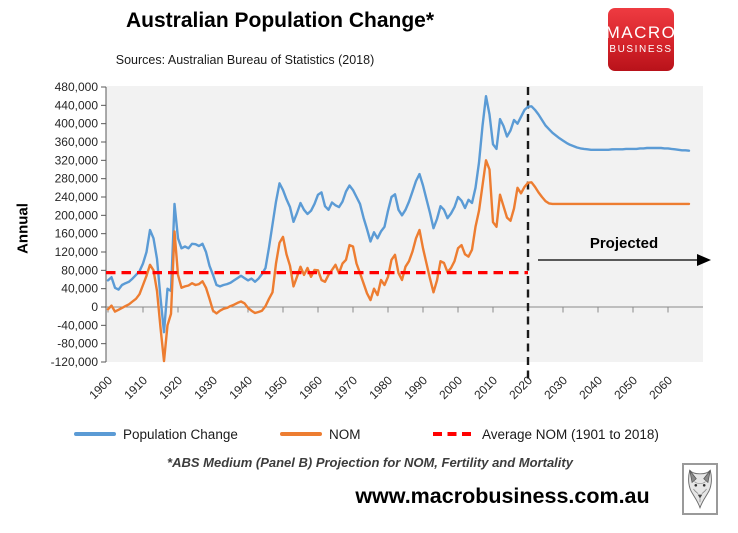  What do you see at coordinates (704, 260) in the screenshot?
I see `projected-arrow-head-icon` at bounding box center [704, 260].